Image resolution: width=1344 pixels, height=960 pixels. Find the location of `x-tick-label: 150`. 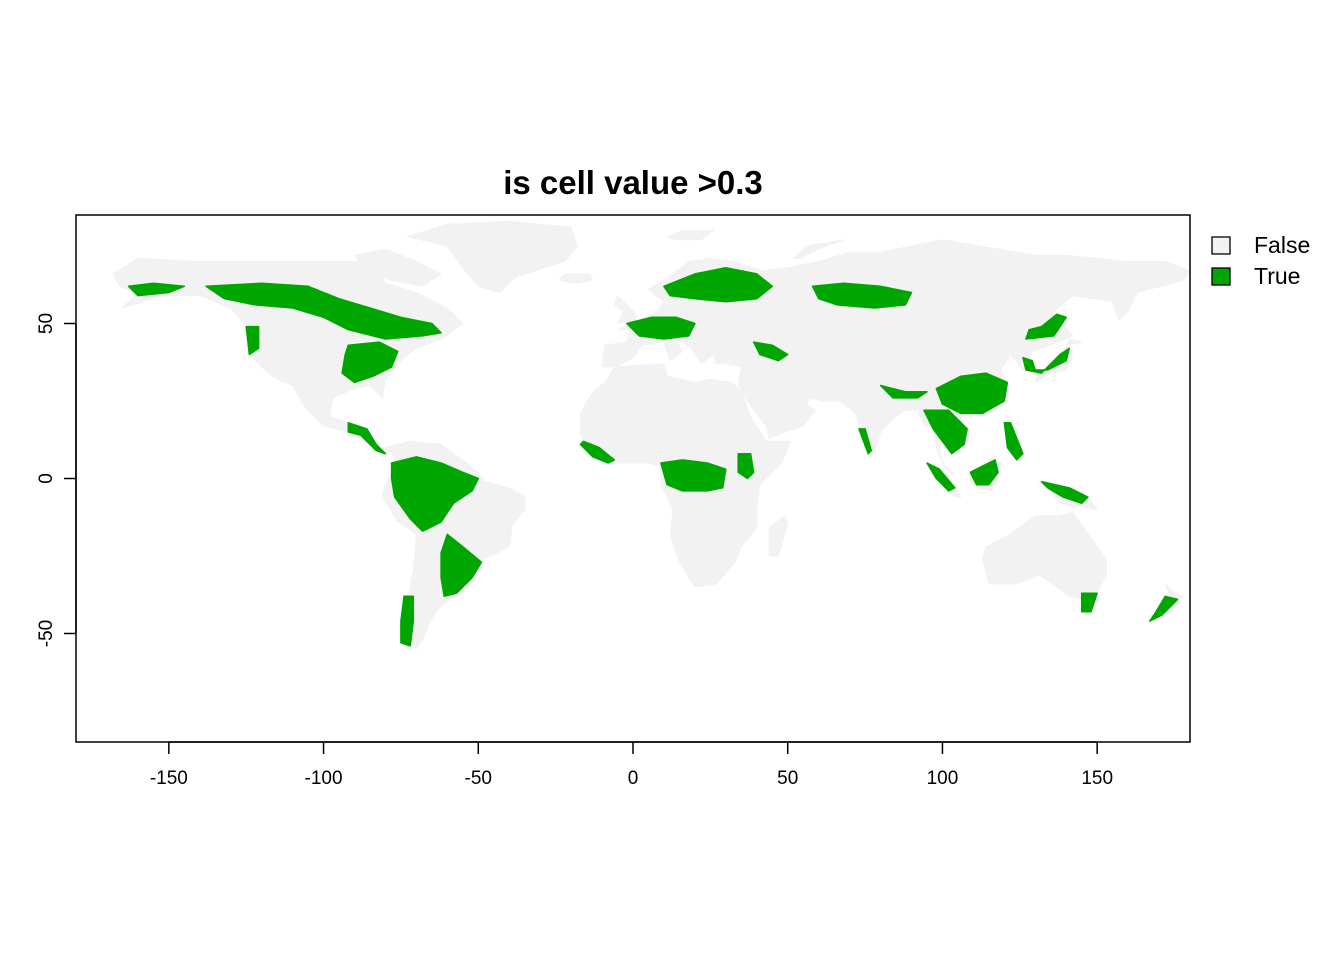

x-tick-label: 150 is located at coordinates (1097, 778).